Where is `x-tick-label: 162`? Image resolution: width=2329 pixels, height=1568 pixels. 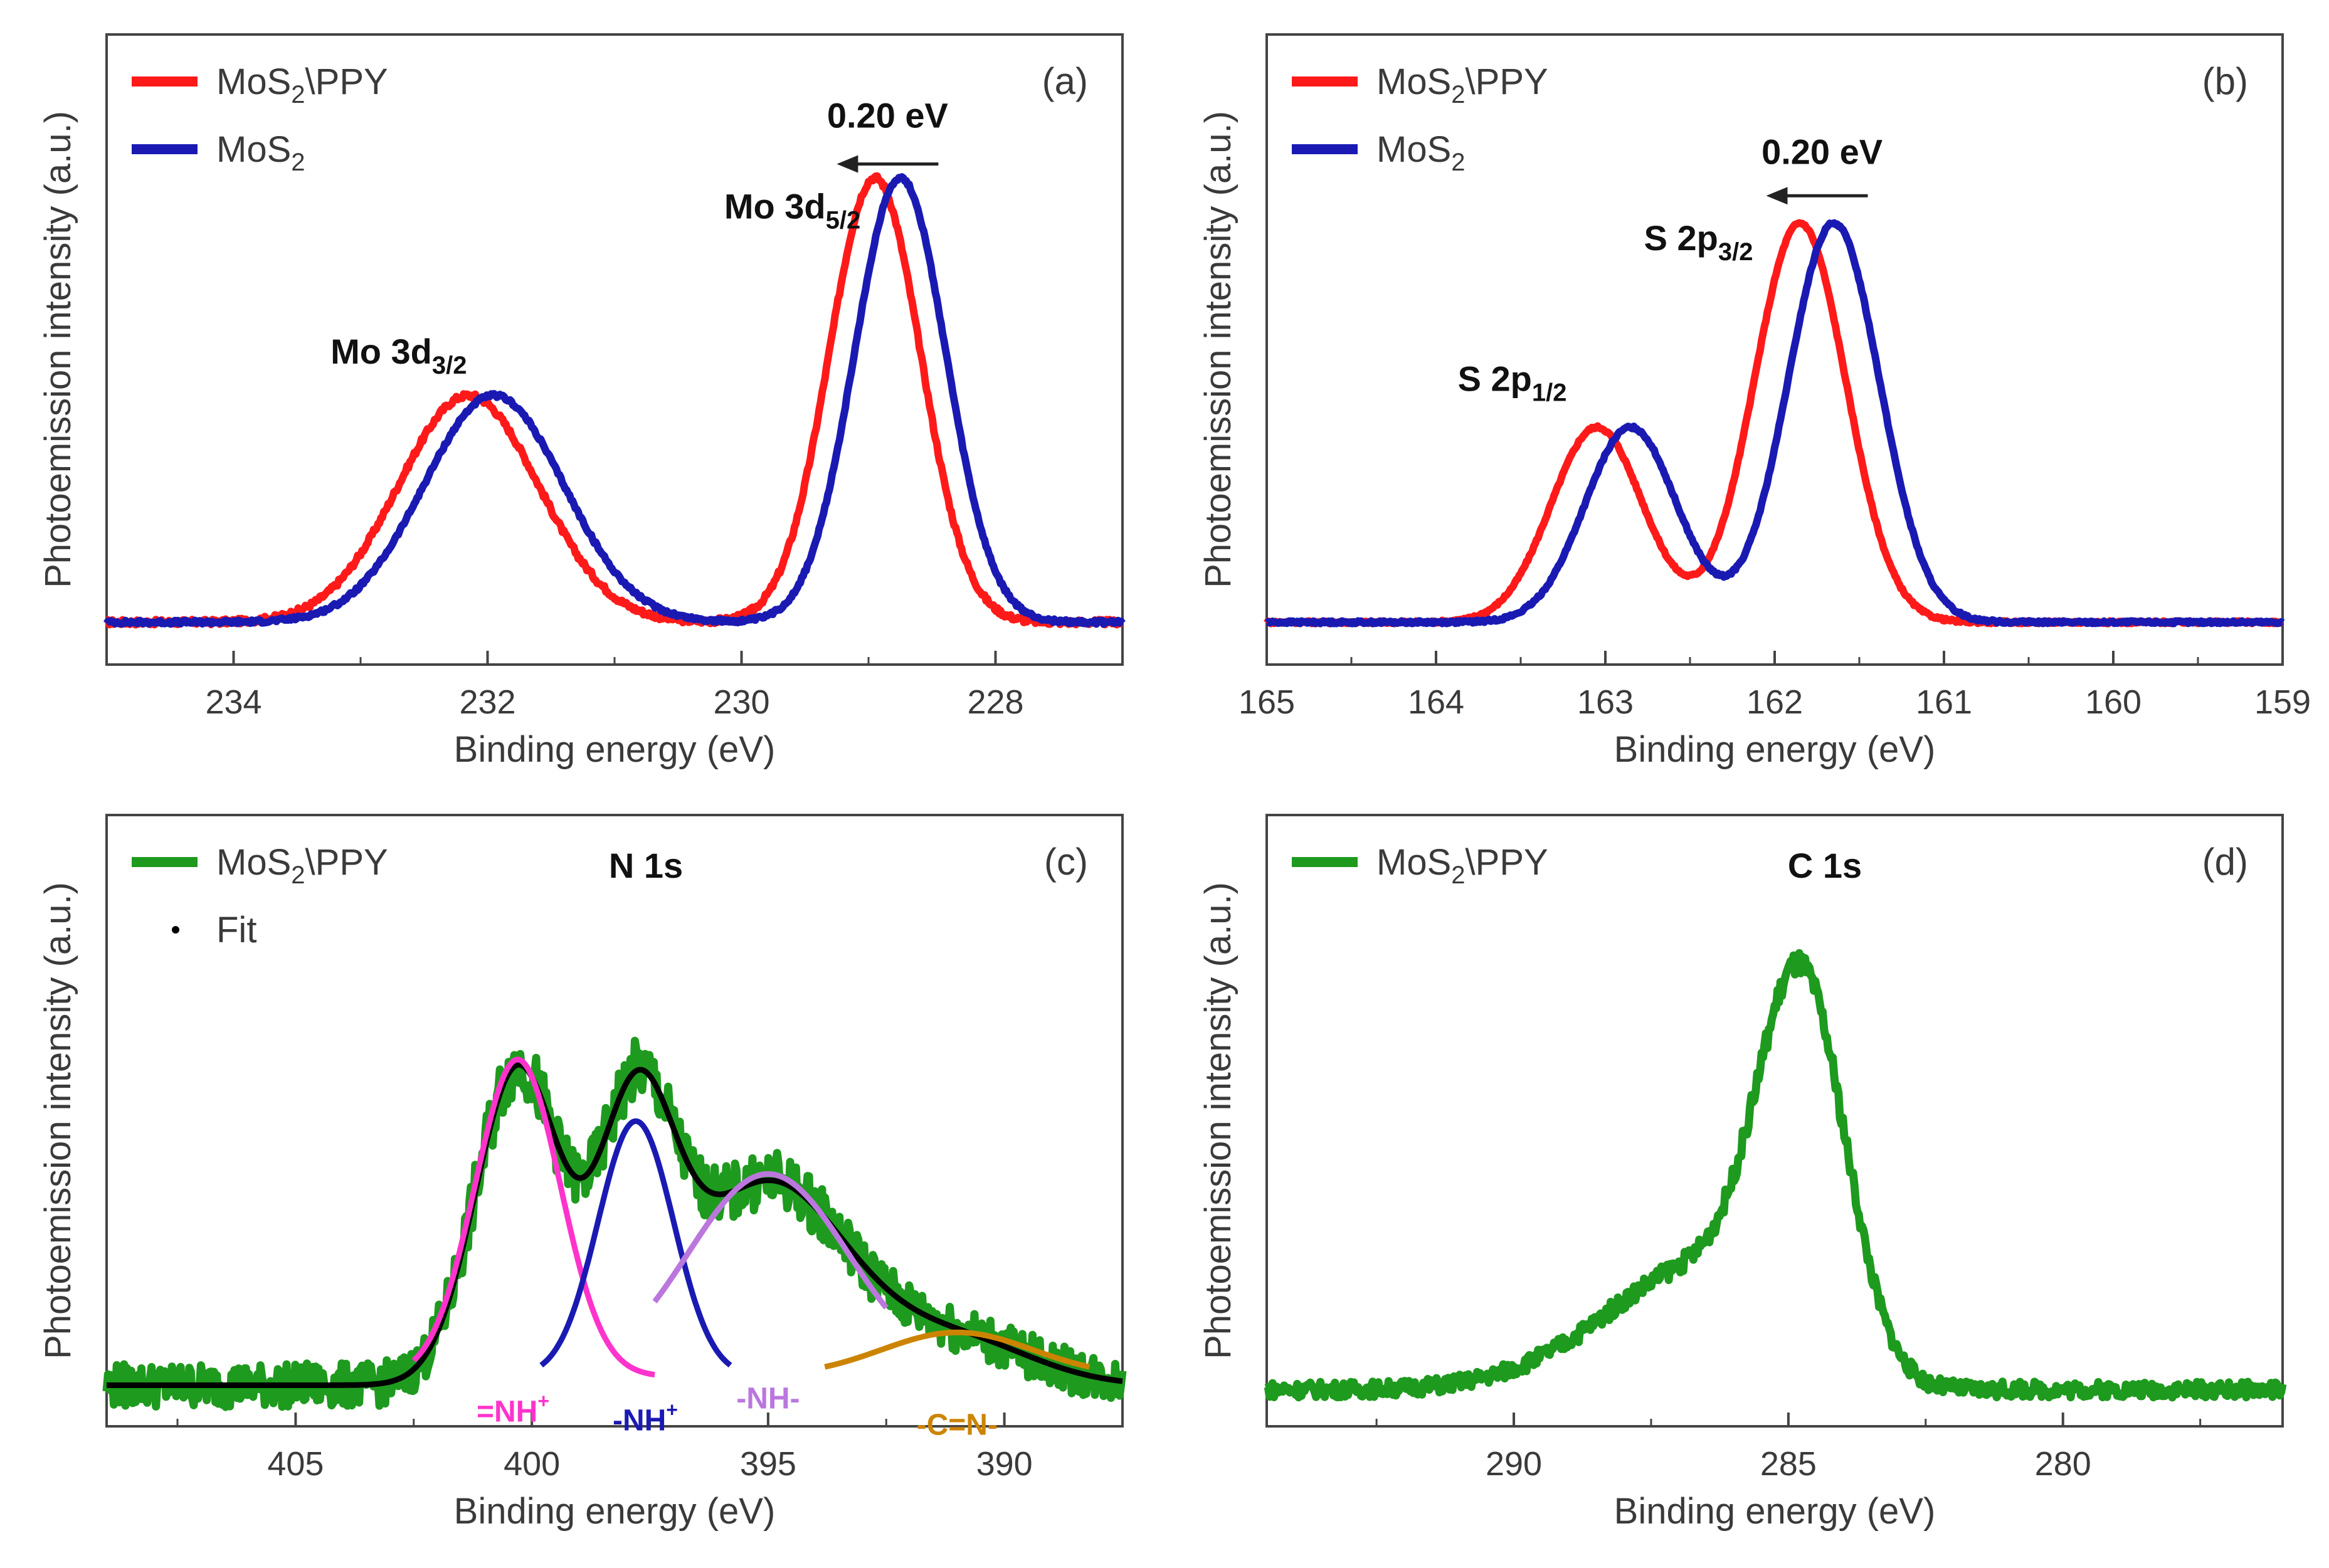
x-tick-label: 162 is located at coordinates (1774, 702).